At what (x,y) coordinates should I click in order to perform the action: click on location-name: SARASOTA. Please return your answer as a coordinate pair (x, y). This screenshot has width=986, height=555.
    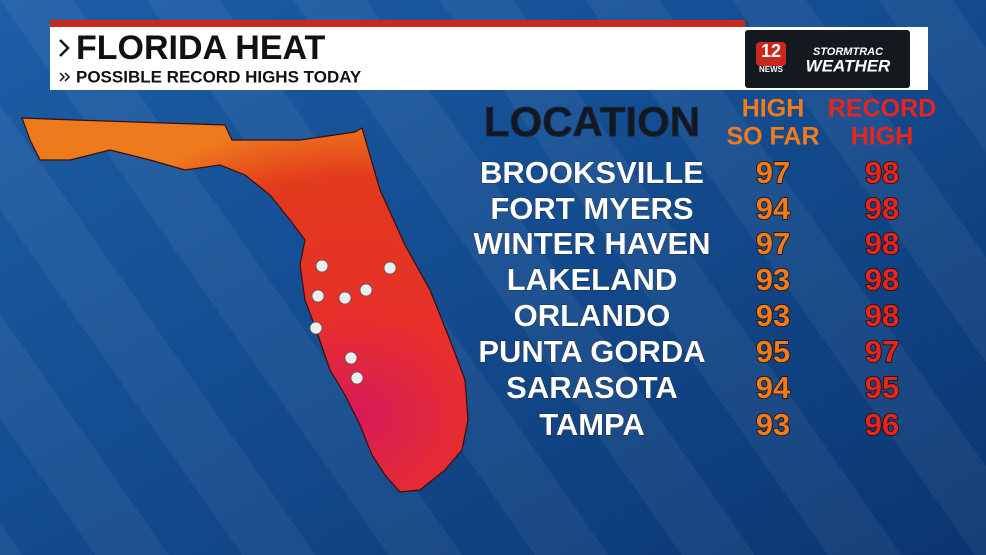
    Looking at the image, I should click on (592, 387).